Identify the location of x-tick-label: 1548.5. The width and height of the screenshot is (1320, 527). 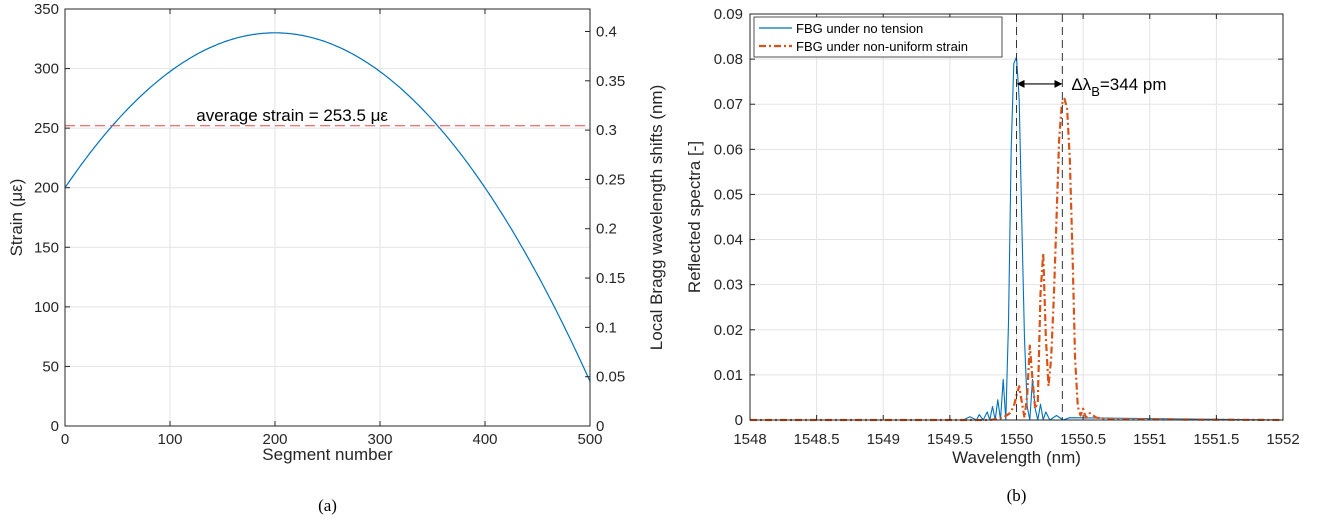
(817, 439).